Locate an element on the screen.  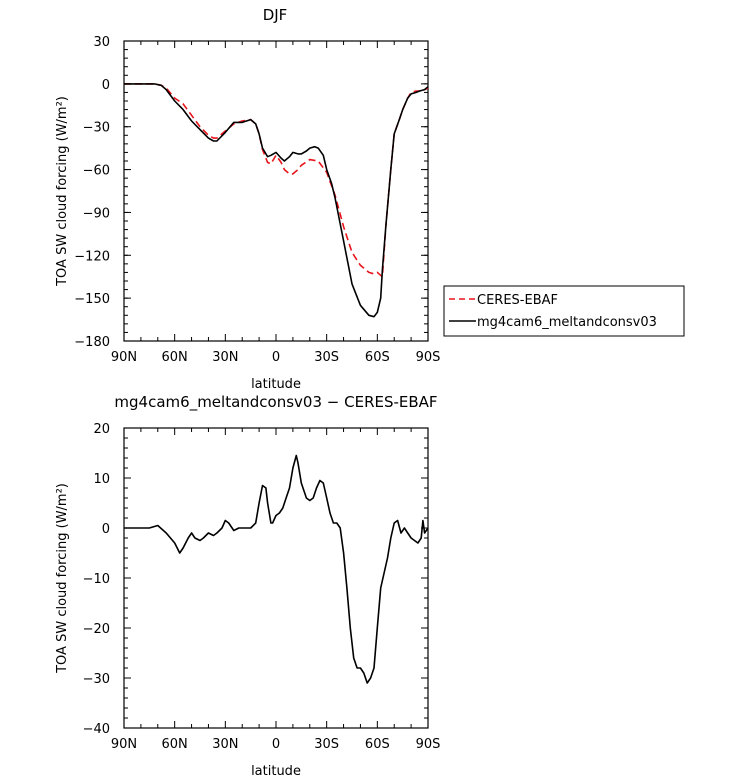
y-axis-label: TOA SW cloud forcing (W/m²) is located at coordinates (62, 191).